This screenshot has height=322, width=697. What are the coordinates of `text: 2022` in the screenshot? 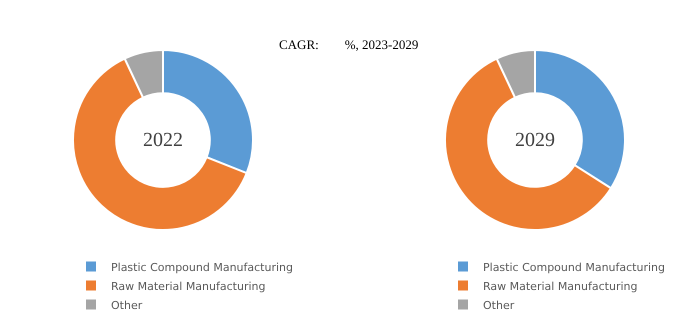 It's located at (163, 140).